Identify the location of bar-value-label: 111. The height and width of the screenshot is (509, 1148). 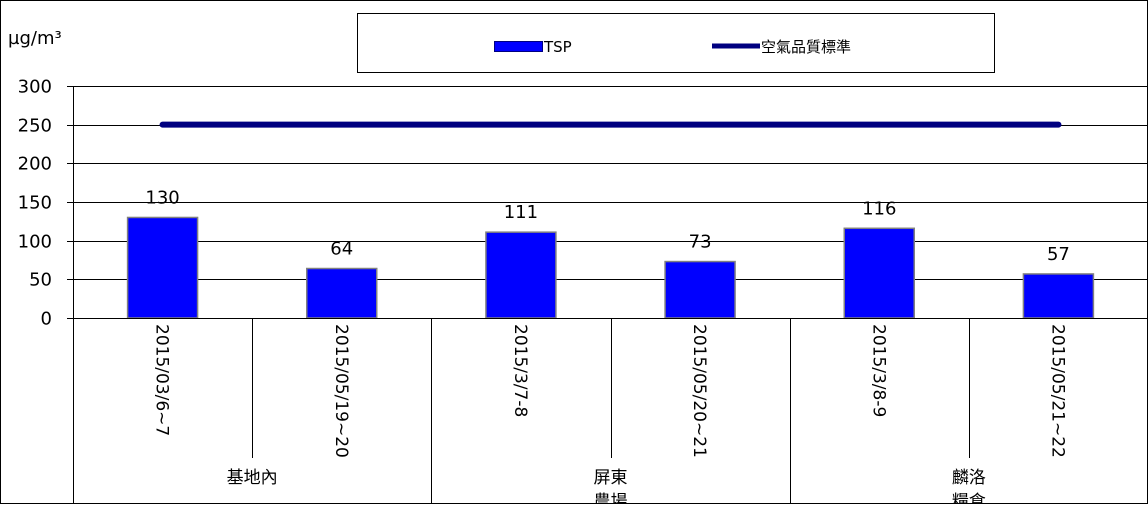
(521, 212).